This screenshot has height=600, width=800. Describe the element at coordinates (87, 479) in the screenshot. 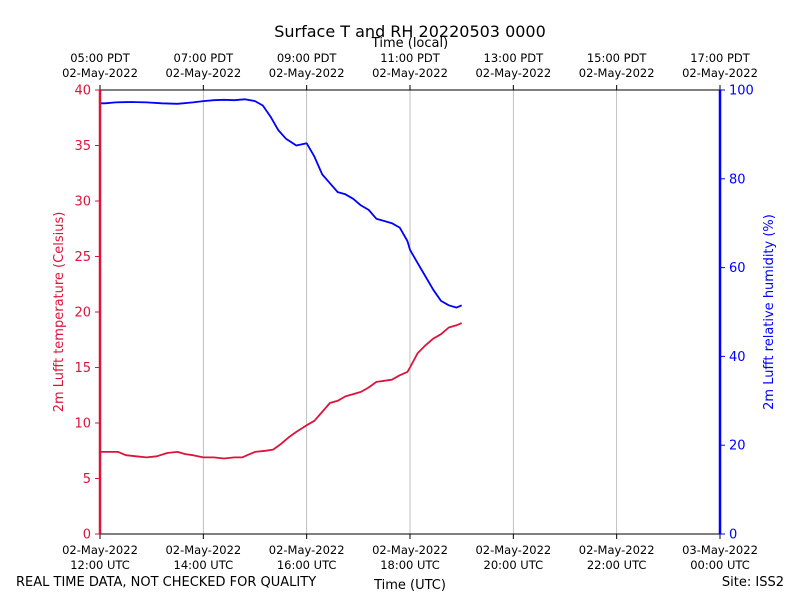

I see `left-tick-label: 5` at that location.